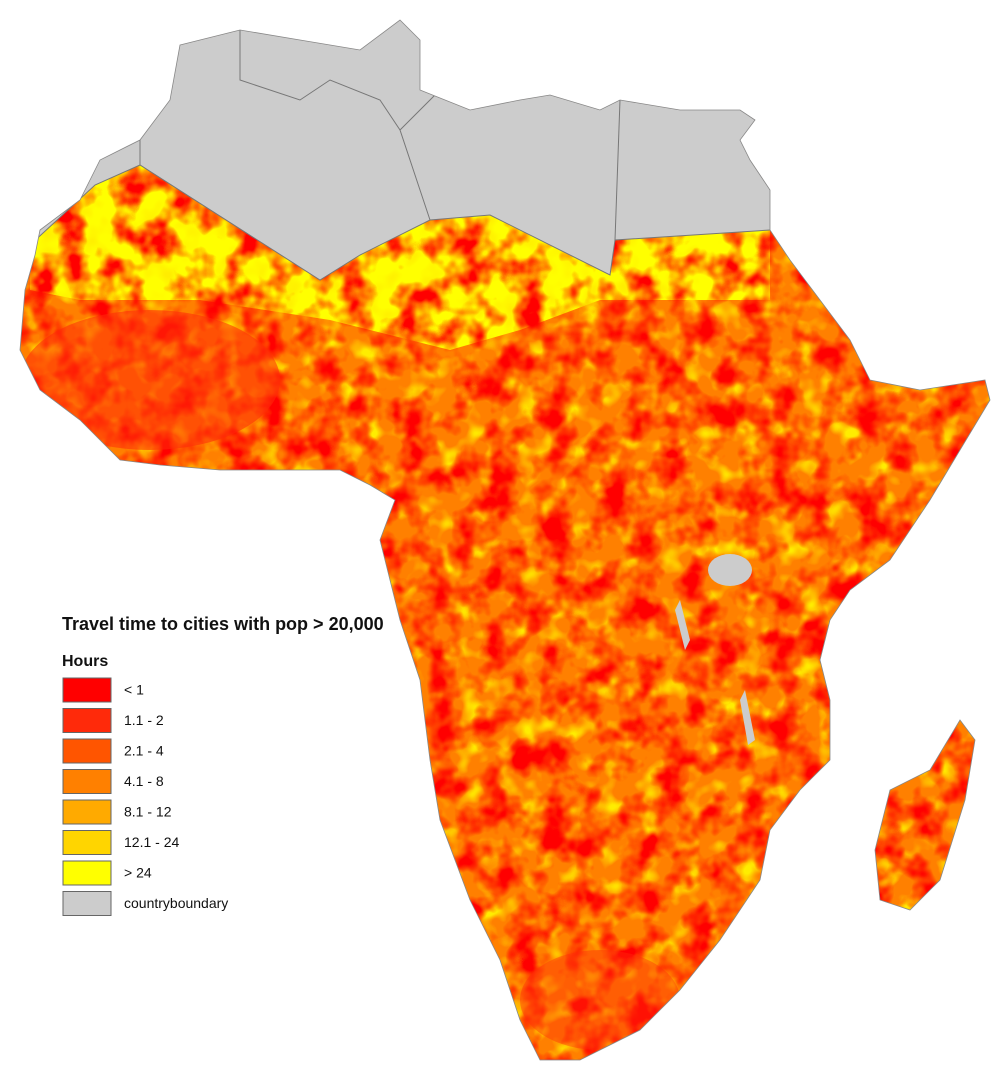 This screenshot has width=1000, height=1077. What do you see at coordinates (138, 873) in the screenshot?
I see `legend-label: > 24` at bounding box center [138, 873].